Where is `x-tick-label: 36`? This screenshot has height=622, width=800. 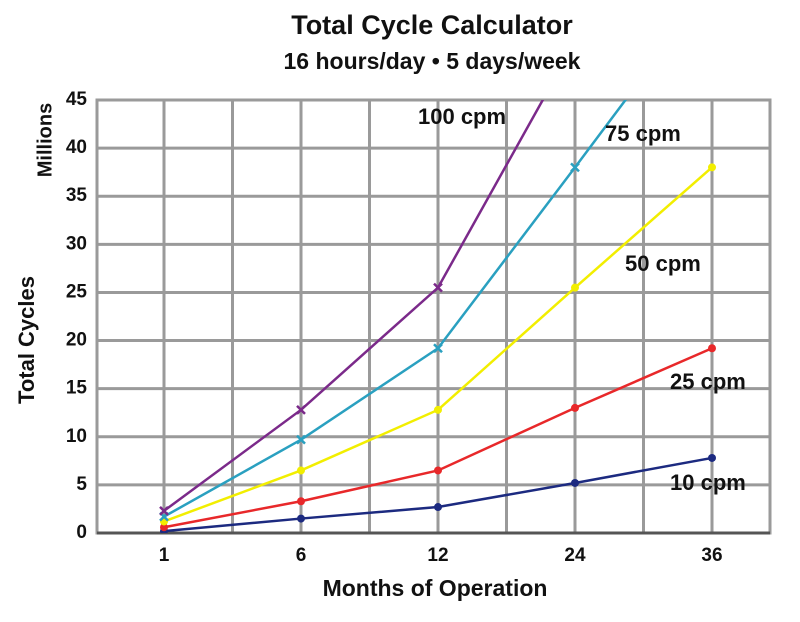 x-tick-label: 36 is located at coordinates (711, 555).